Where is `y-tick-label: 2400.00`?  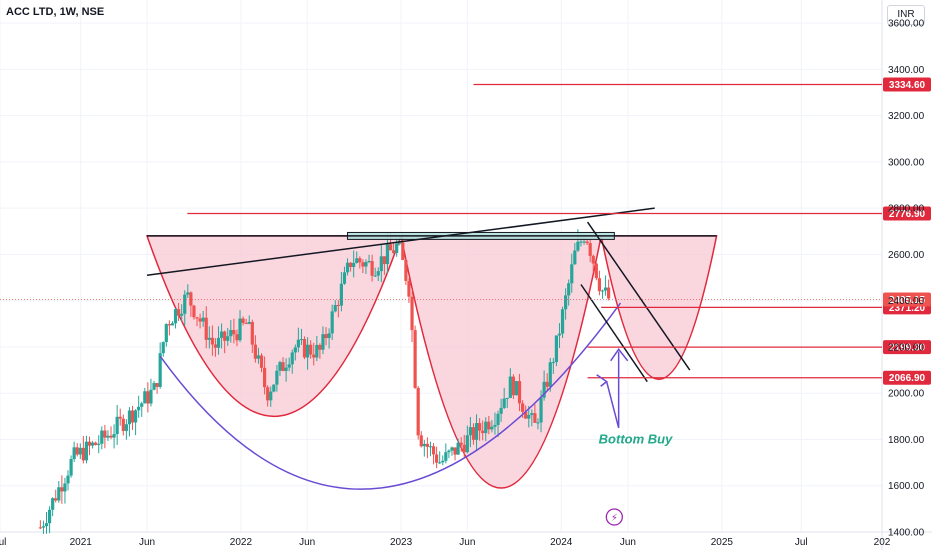
y-tick-label: 2400.00 is located at coordinates (906, 301).